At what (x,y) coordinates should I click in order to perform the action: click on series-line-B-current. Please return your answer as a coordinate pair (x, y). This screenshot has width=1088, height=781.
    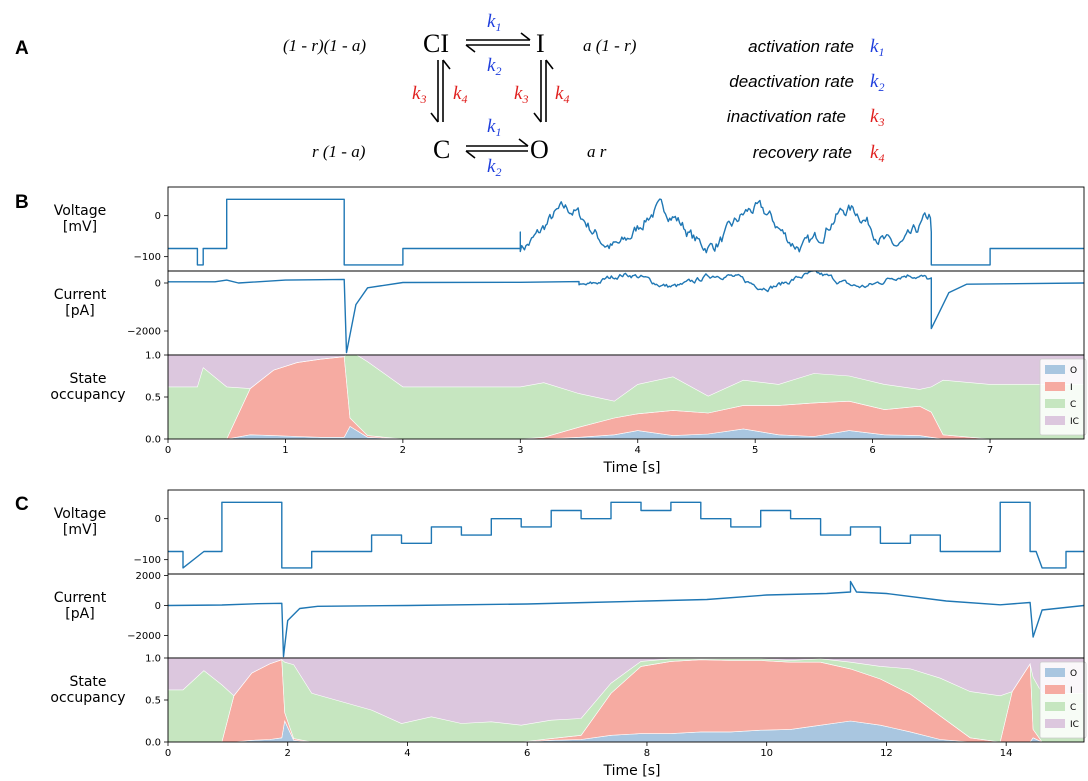
    Looking at the image, I should click on (626, 312).